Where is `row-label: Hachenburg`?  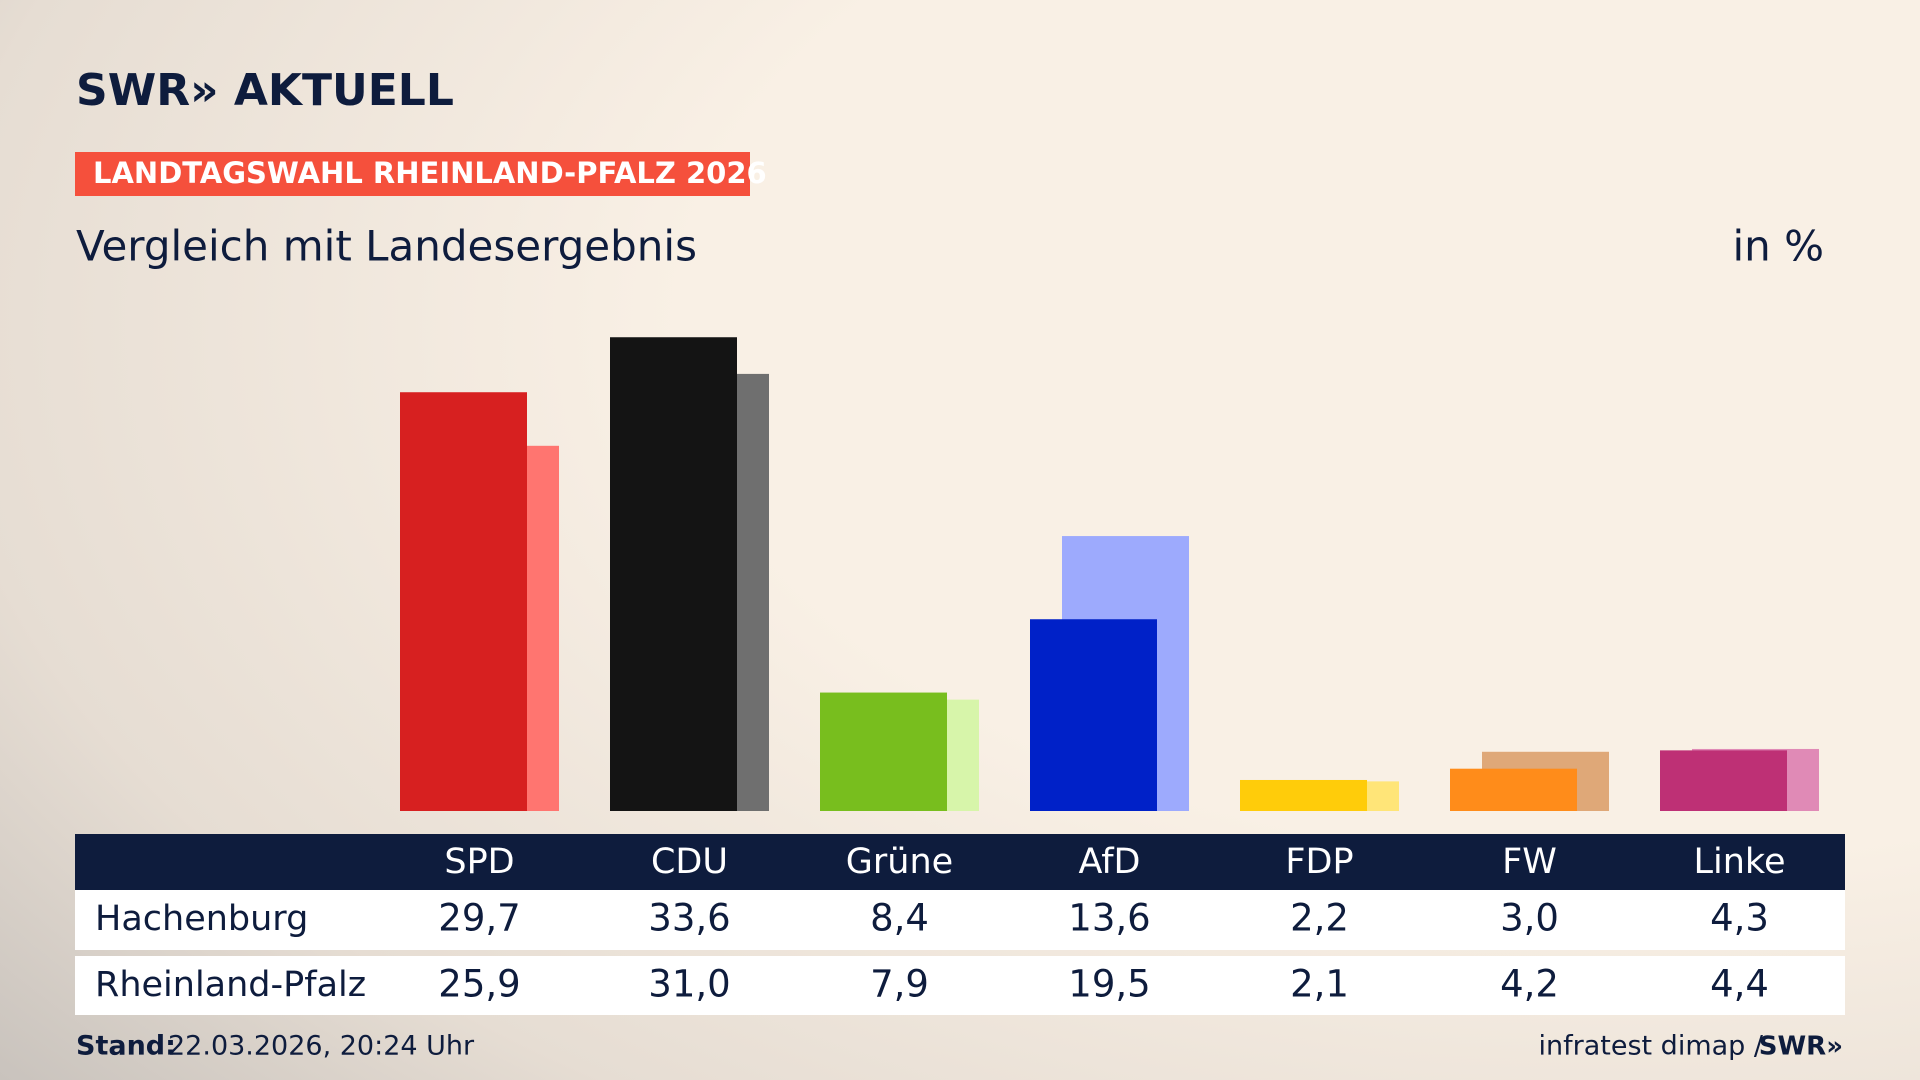 row-label: Hachenburg is located at coordinates (201, 919).